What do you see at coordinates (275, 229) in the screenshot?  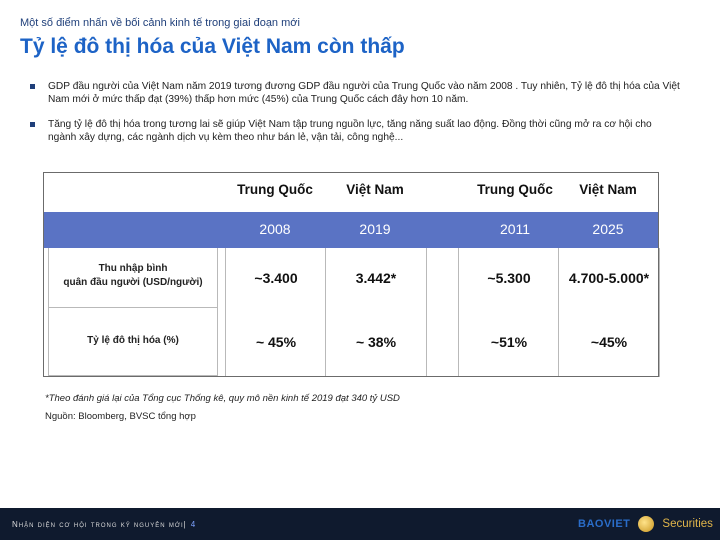 I see `column-header-year: 2008` at bounding box center [275, 229].